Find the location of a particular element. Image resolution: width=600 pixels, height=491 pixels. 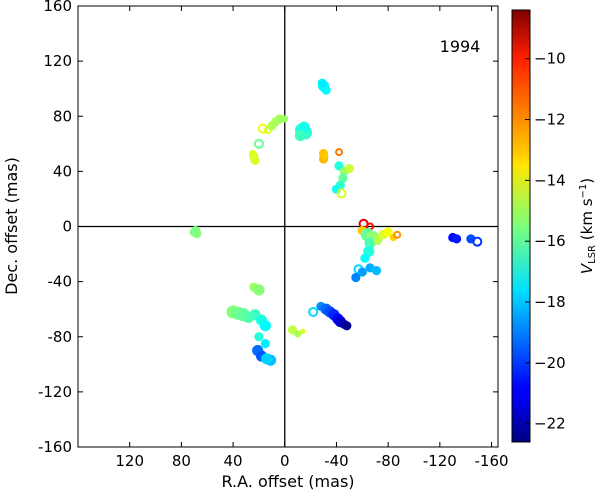

colorbar: −10 −12 −14 −16 −18 −20 −22 VLSR (km s−1) is located at coordinates (554, 226).